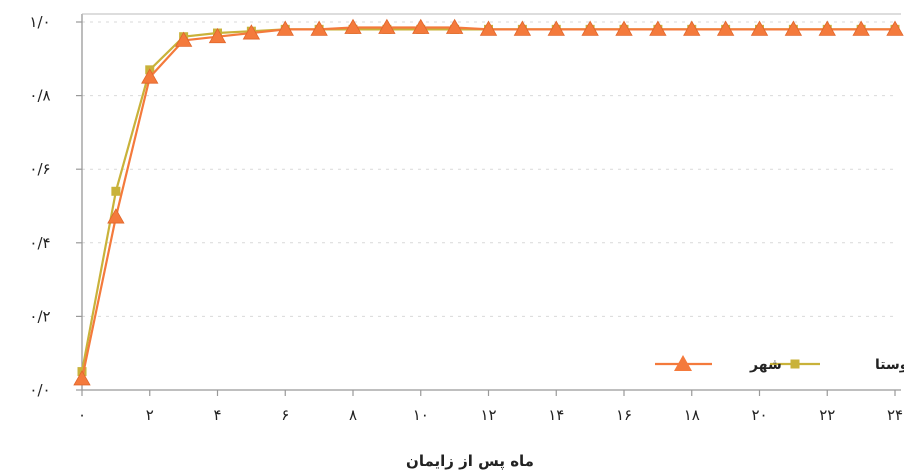 The height and width of the screenshot is (475, 904). What do you see at coordinates (217, 415) in the screenshot?
I see `x-tick-label-2: ۴` at bounding box center [217, 415].